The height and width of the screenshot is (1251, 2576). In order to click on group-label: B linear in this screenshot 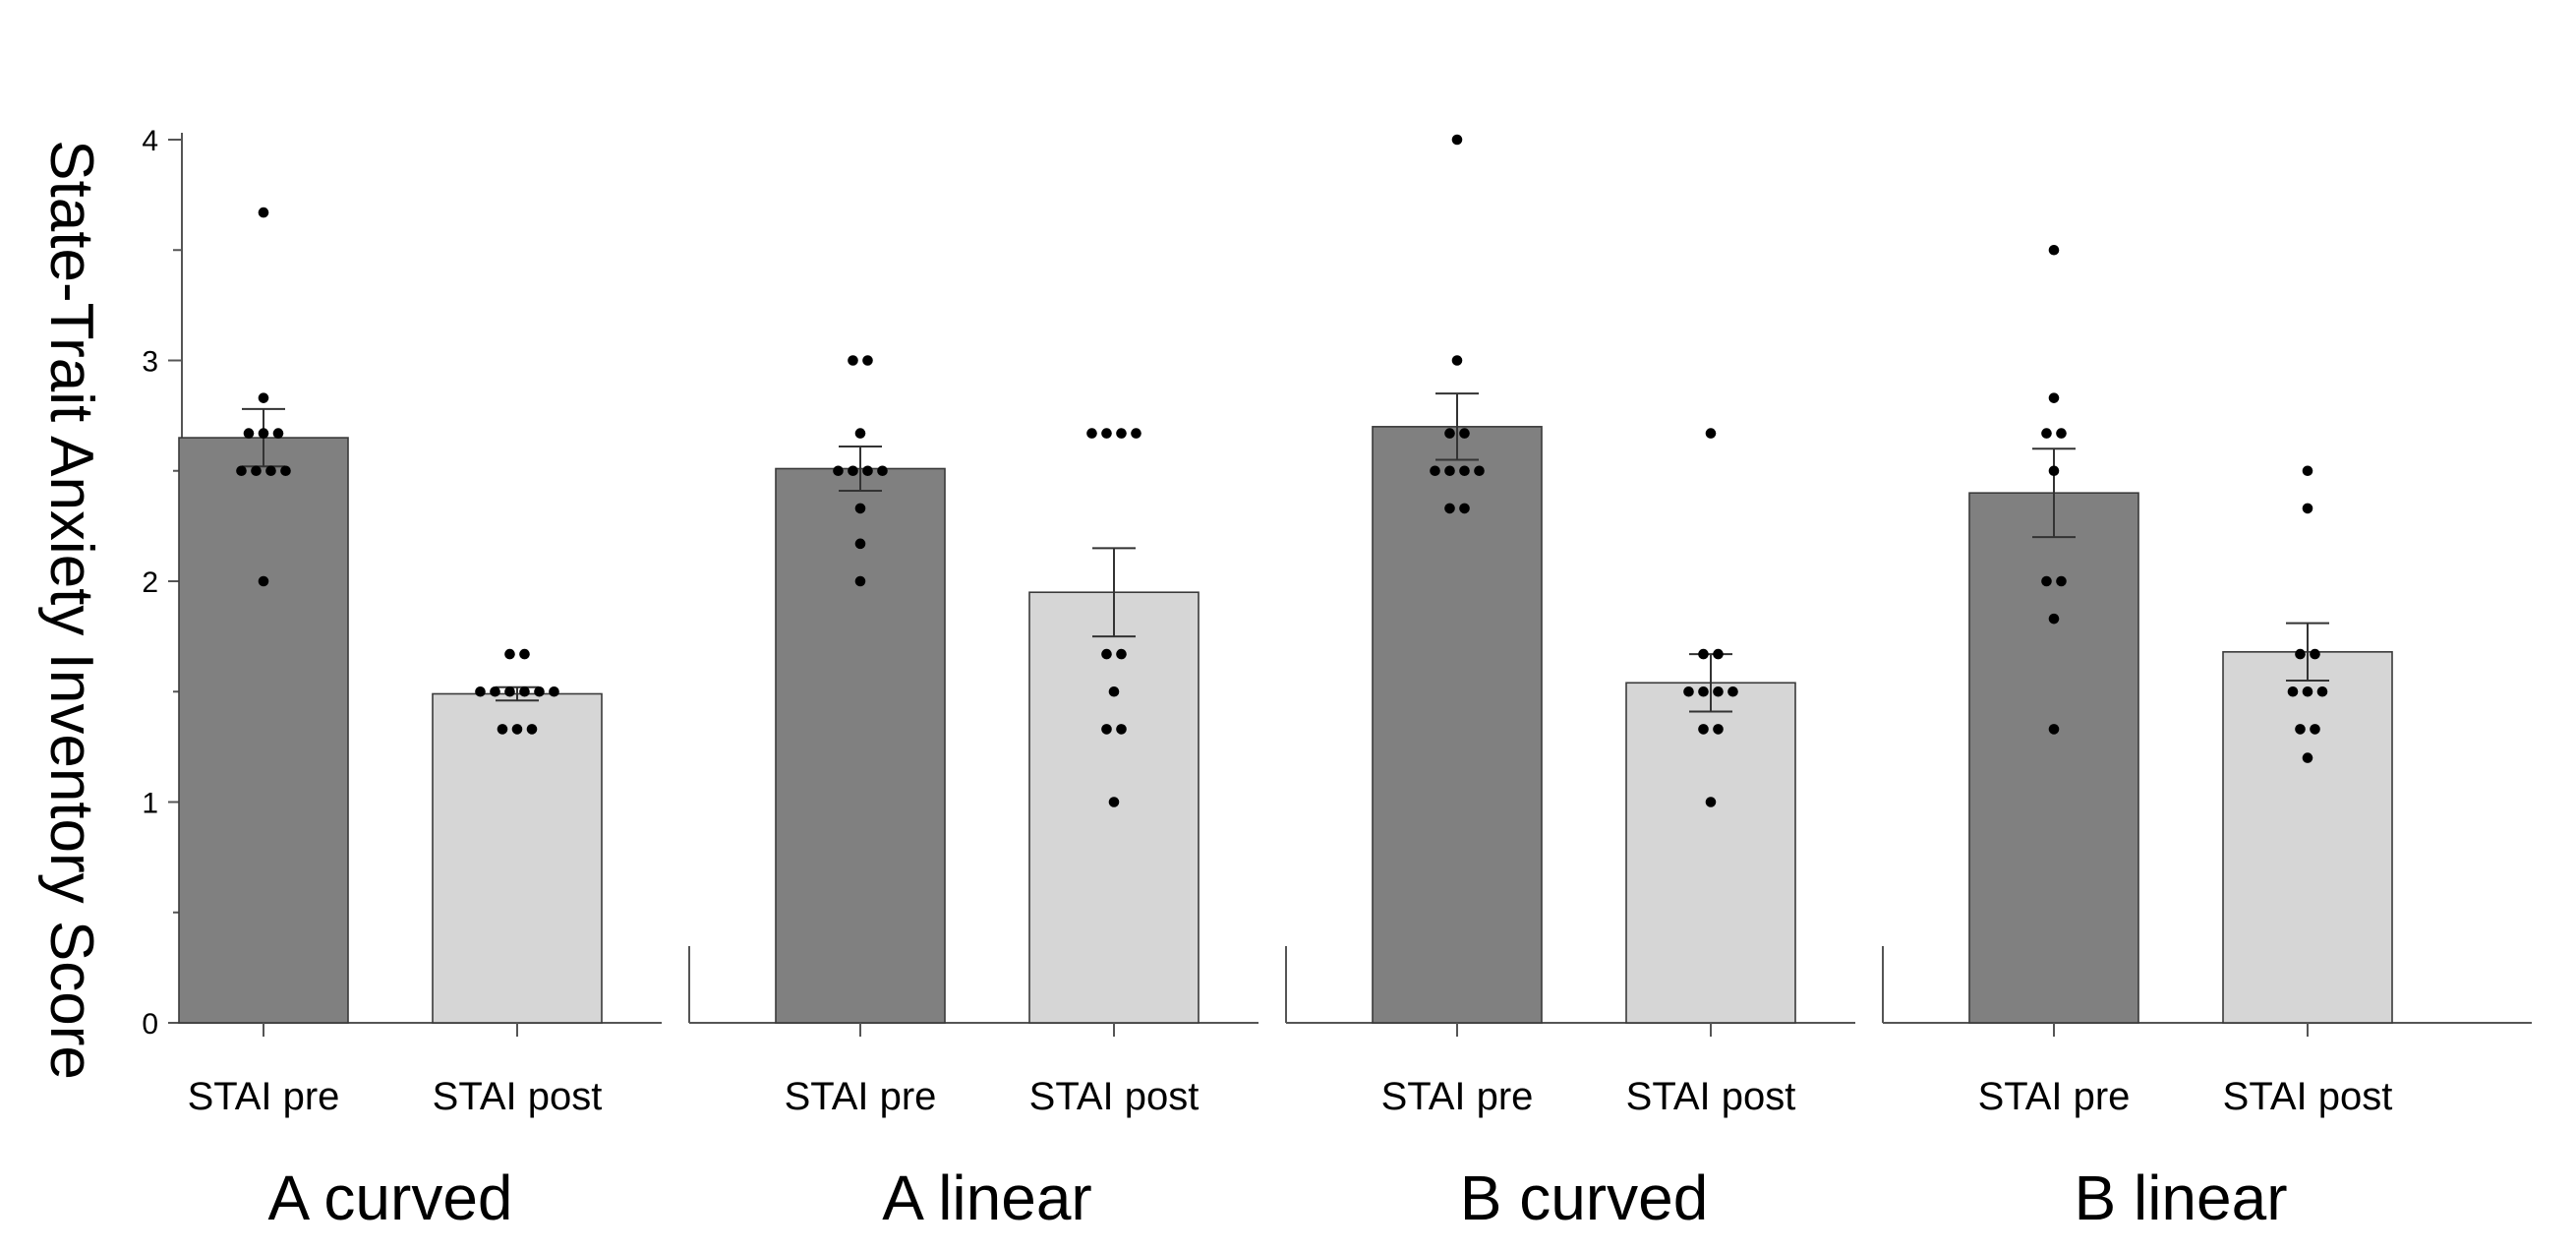, I will do `click(2181, 1197)`.